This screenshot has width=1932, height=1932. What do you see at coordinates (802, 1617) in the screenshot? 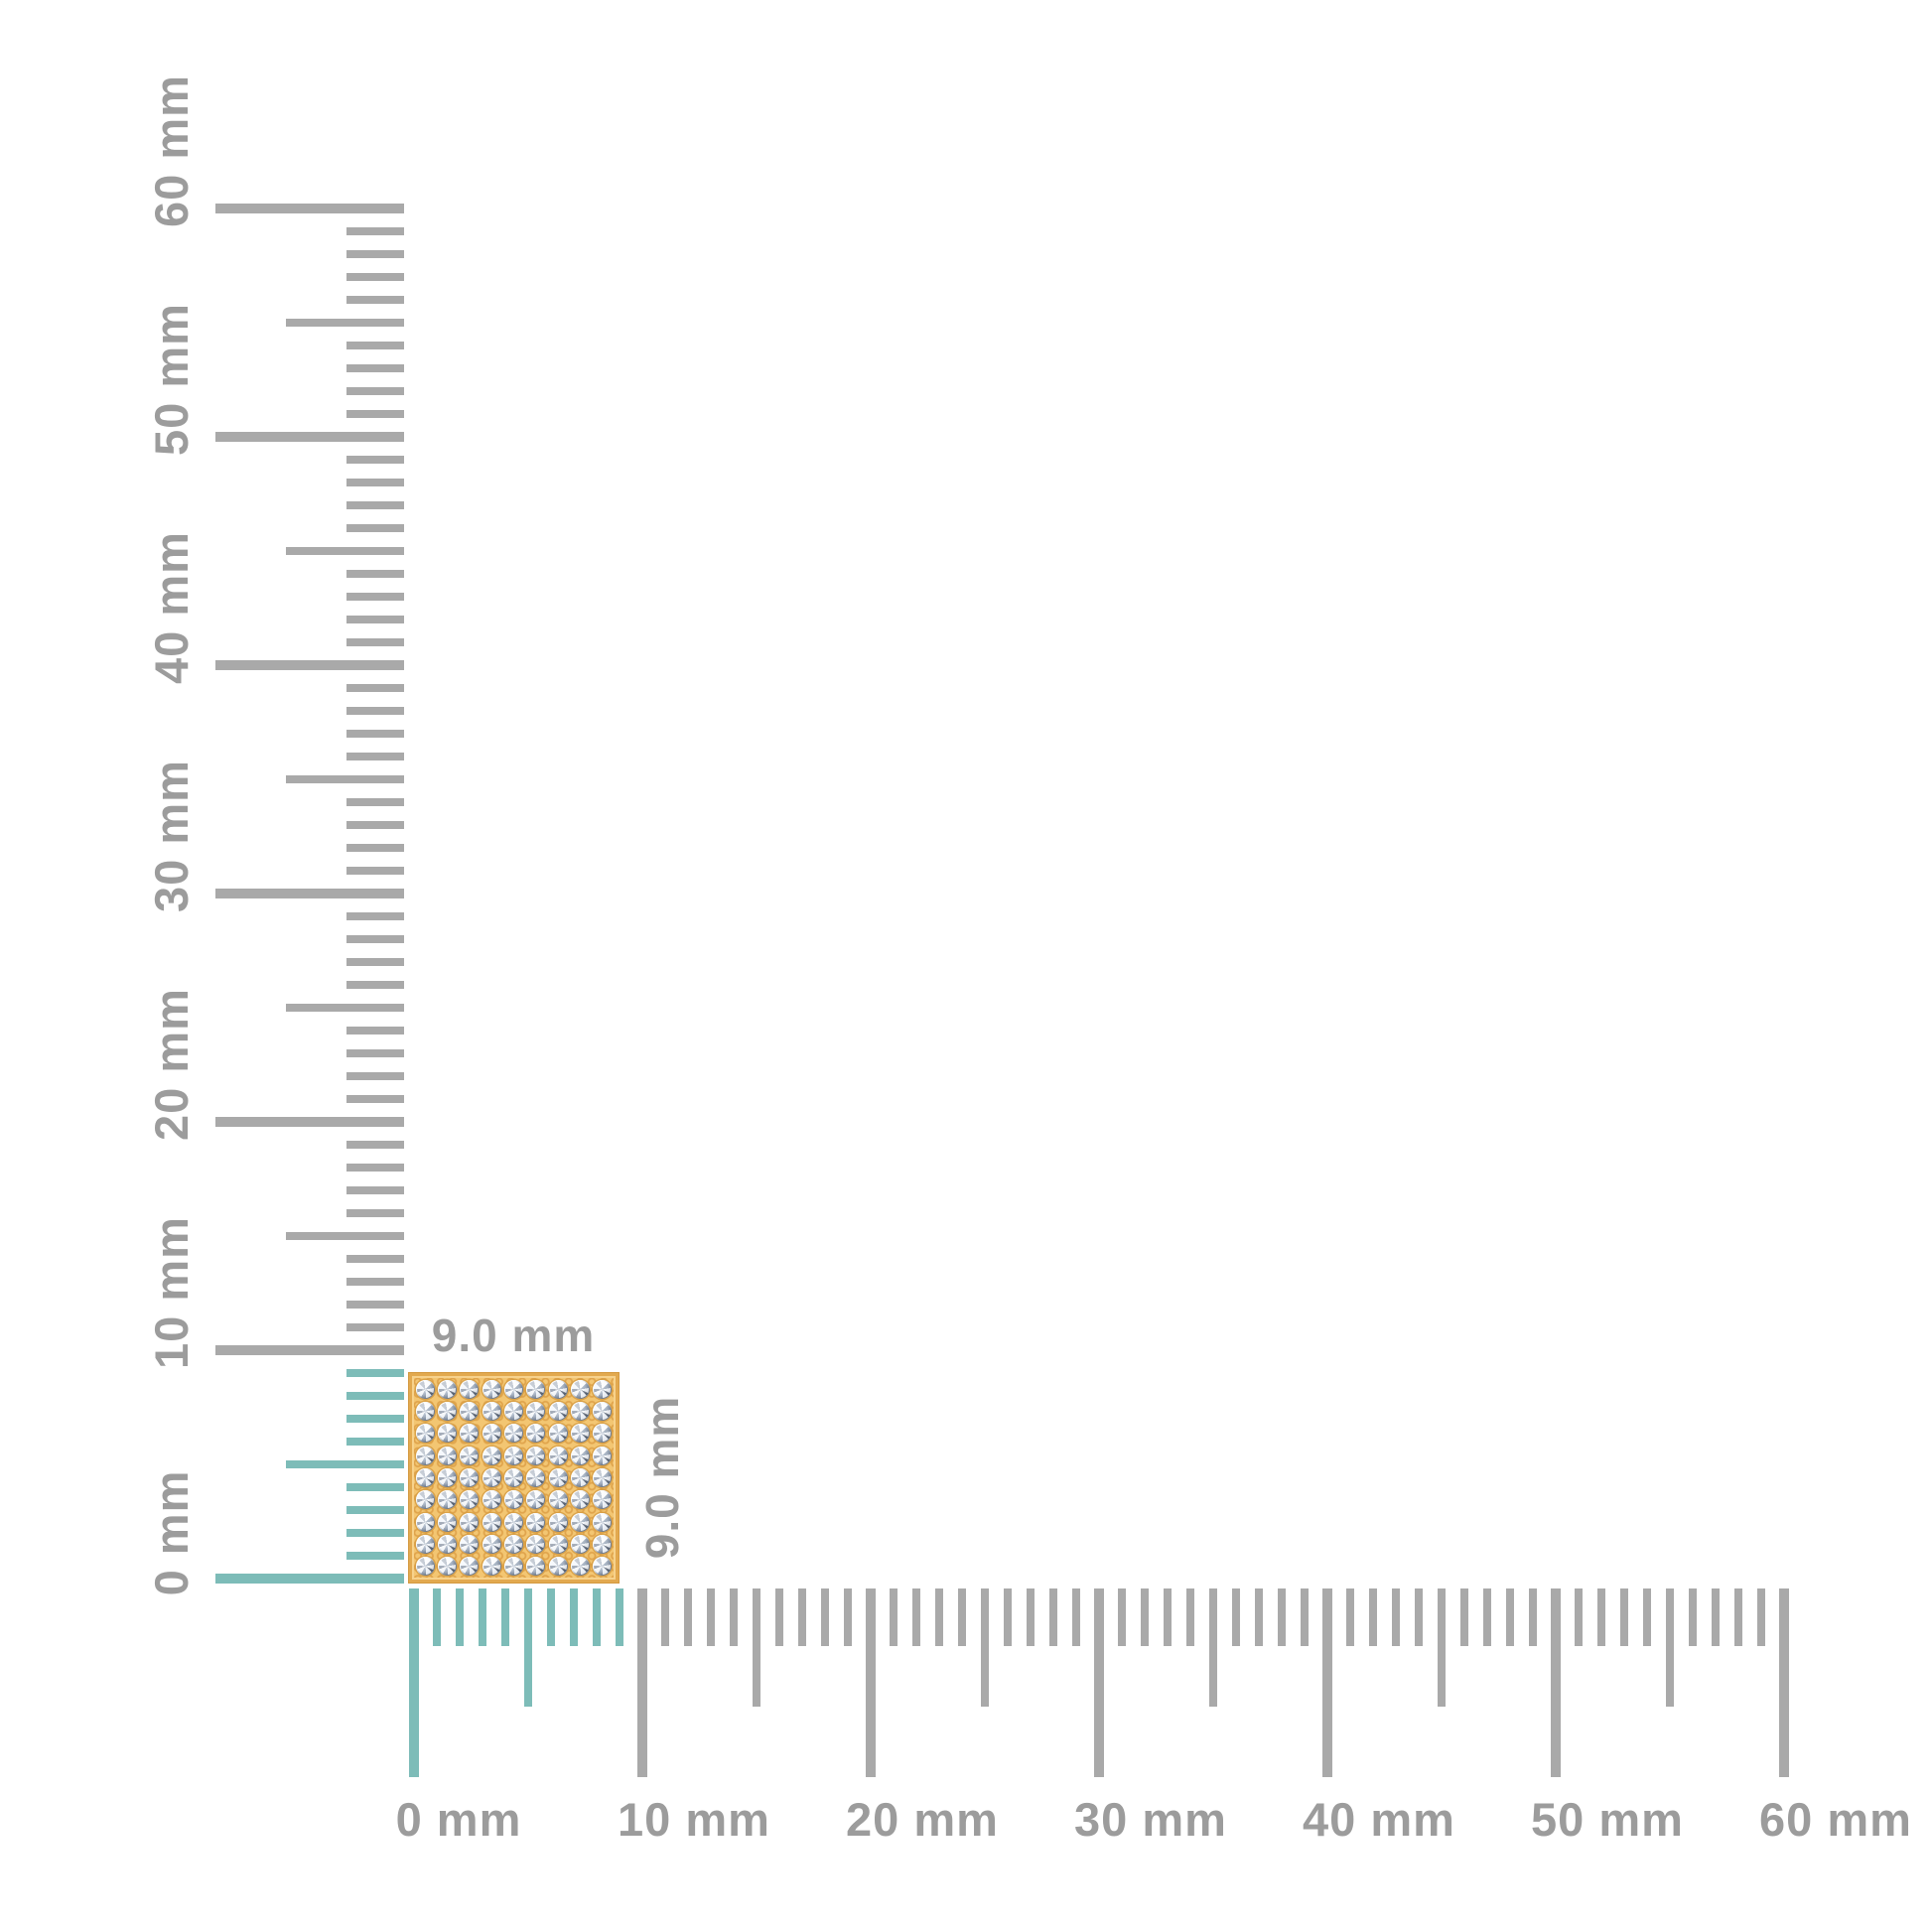
I see `h-tick-17mm` at bounding box center [802, 1617].